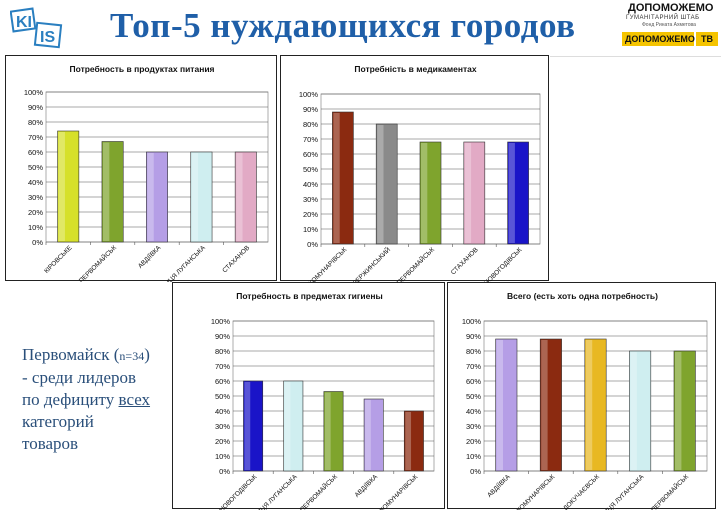  I want to click on side-note-n: n=34, so click(132, 356).